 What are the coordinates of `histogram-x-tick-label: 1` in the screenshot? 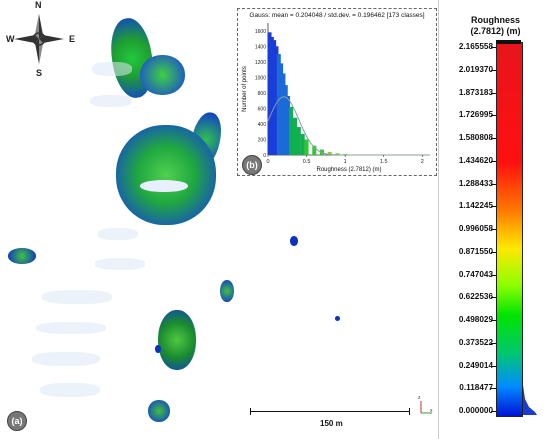 It's located at (345, 162).